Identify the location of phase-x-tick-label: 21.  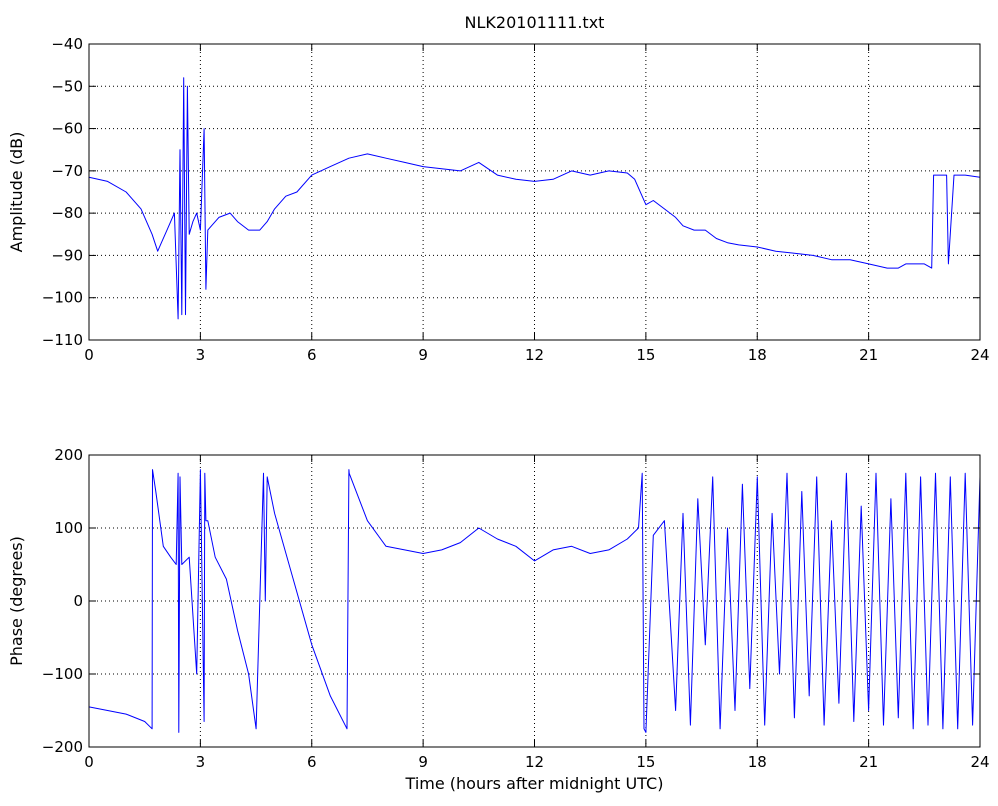
(868, 762).